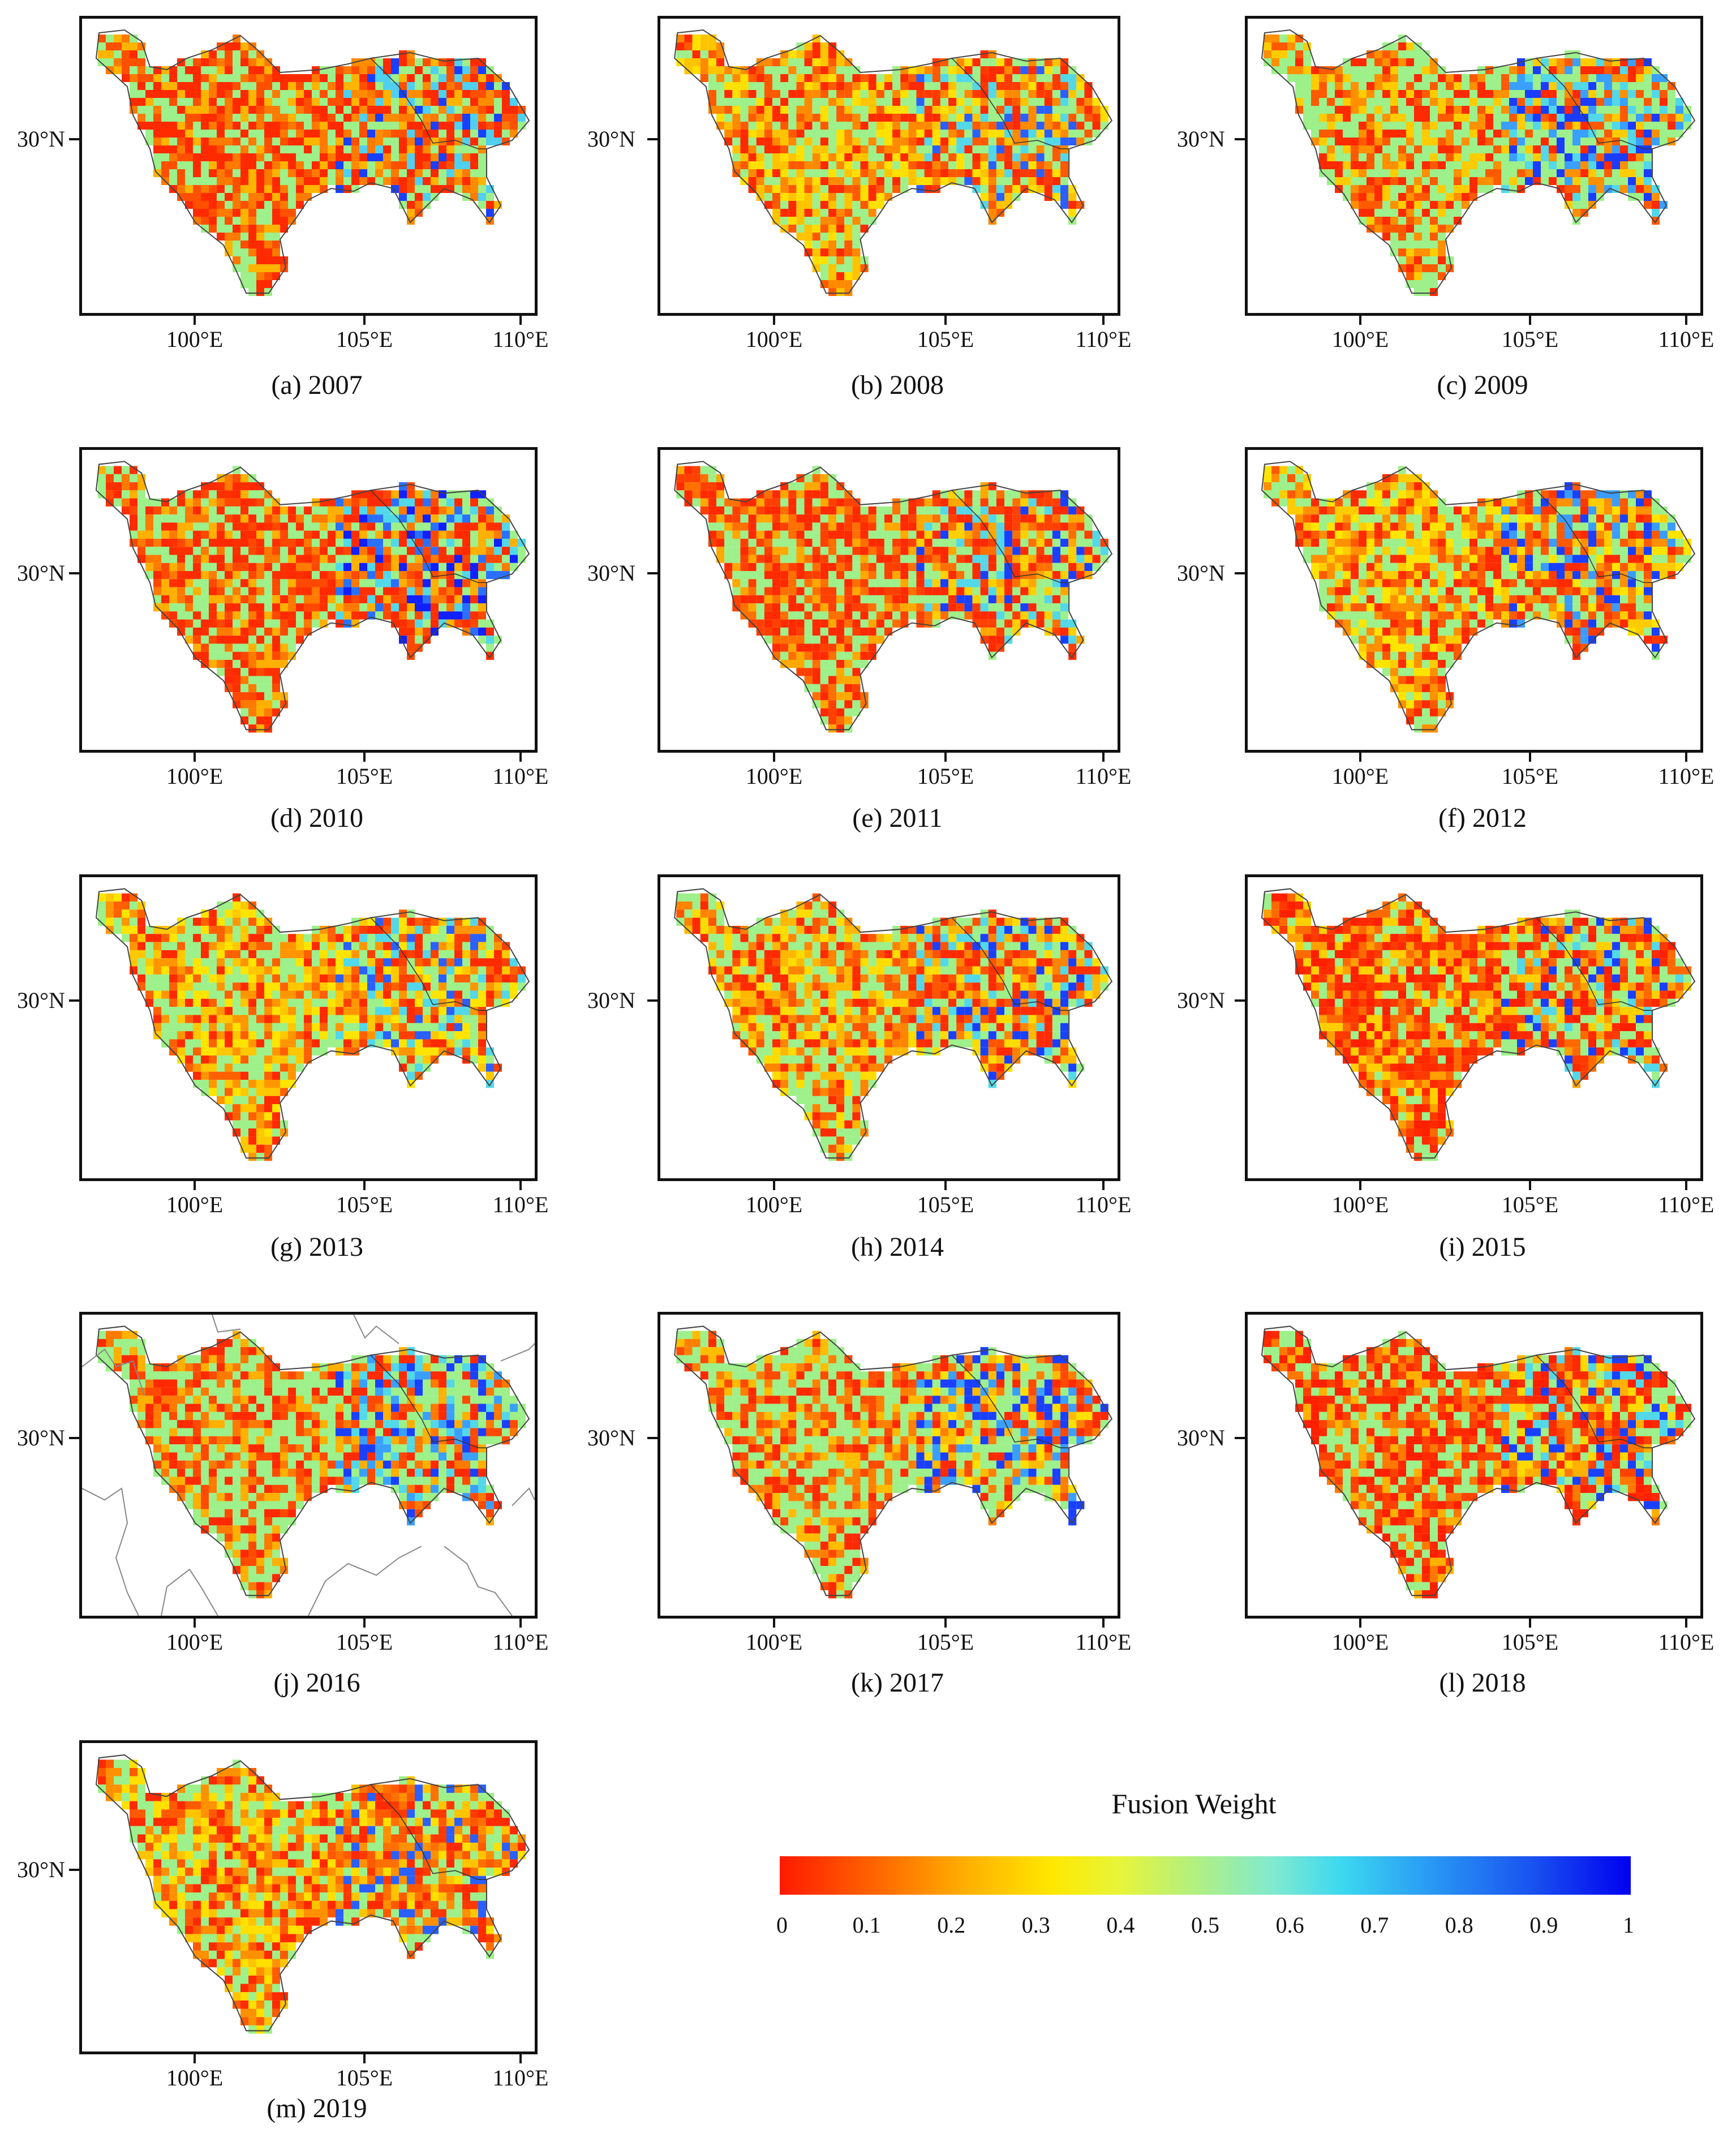 The width and height of the screenshot is (1736, 2146). Describe the element at coordinates (1482, 1247) in the screenshot. I see `panel-caption: (i) 2015` at that location.